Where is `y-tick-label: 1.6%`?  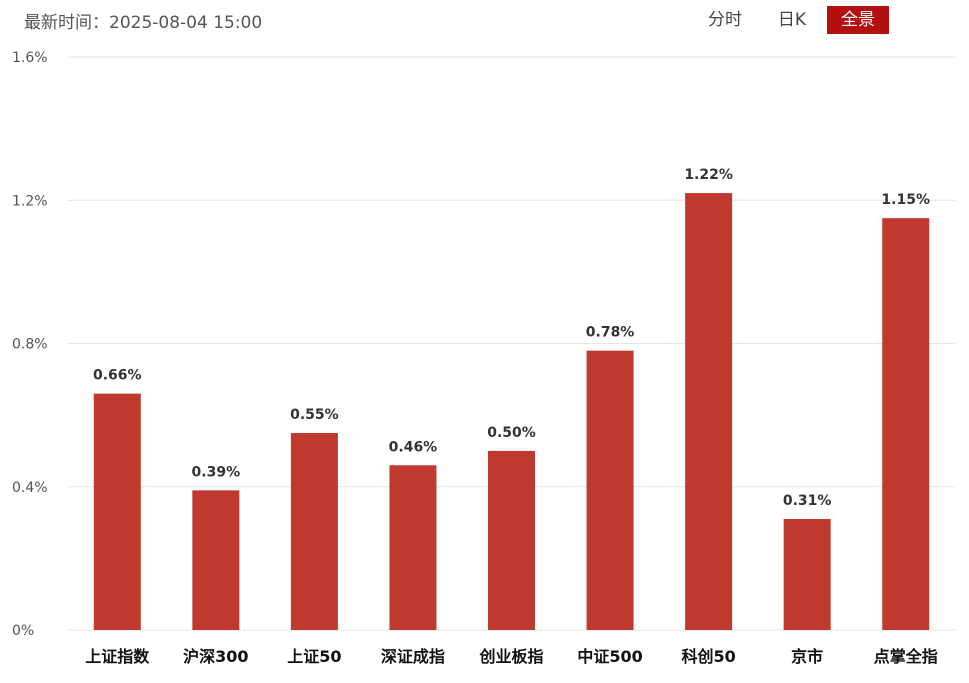 y-tick-label: 1.6% is located at coordinates (30, 58).